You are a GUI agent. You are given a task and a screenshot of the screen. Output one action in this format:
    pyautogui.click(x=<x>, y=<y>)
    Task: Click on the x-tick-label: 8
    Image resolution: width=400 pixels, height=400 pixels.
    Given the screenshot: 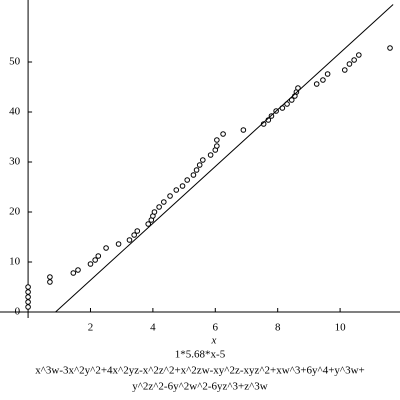 What is the action you would take?
    pyautogui.click(x=278, y=328)
    